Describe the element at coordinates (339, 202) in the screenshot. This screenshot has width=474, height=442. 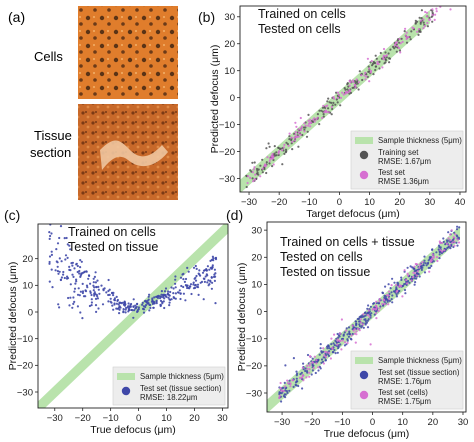
I see `x-tick-label: 0` at that location.